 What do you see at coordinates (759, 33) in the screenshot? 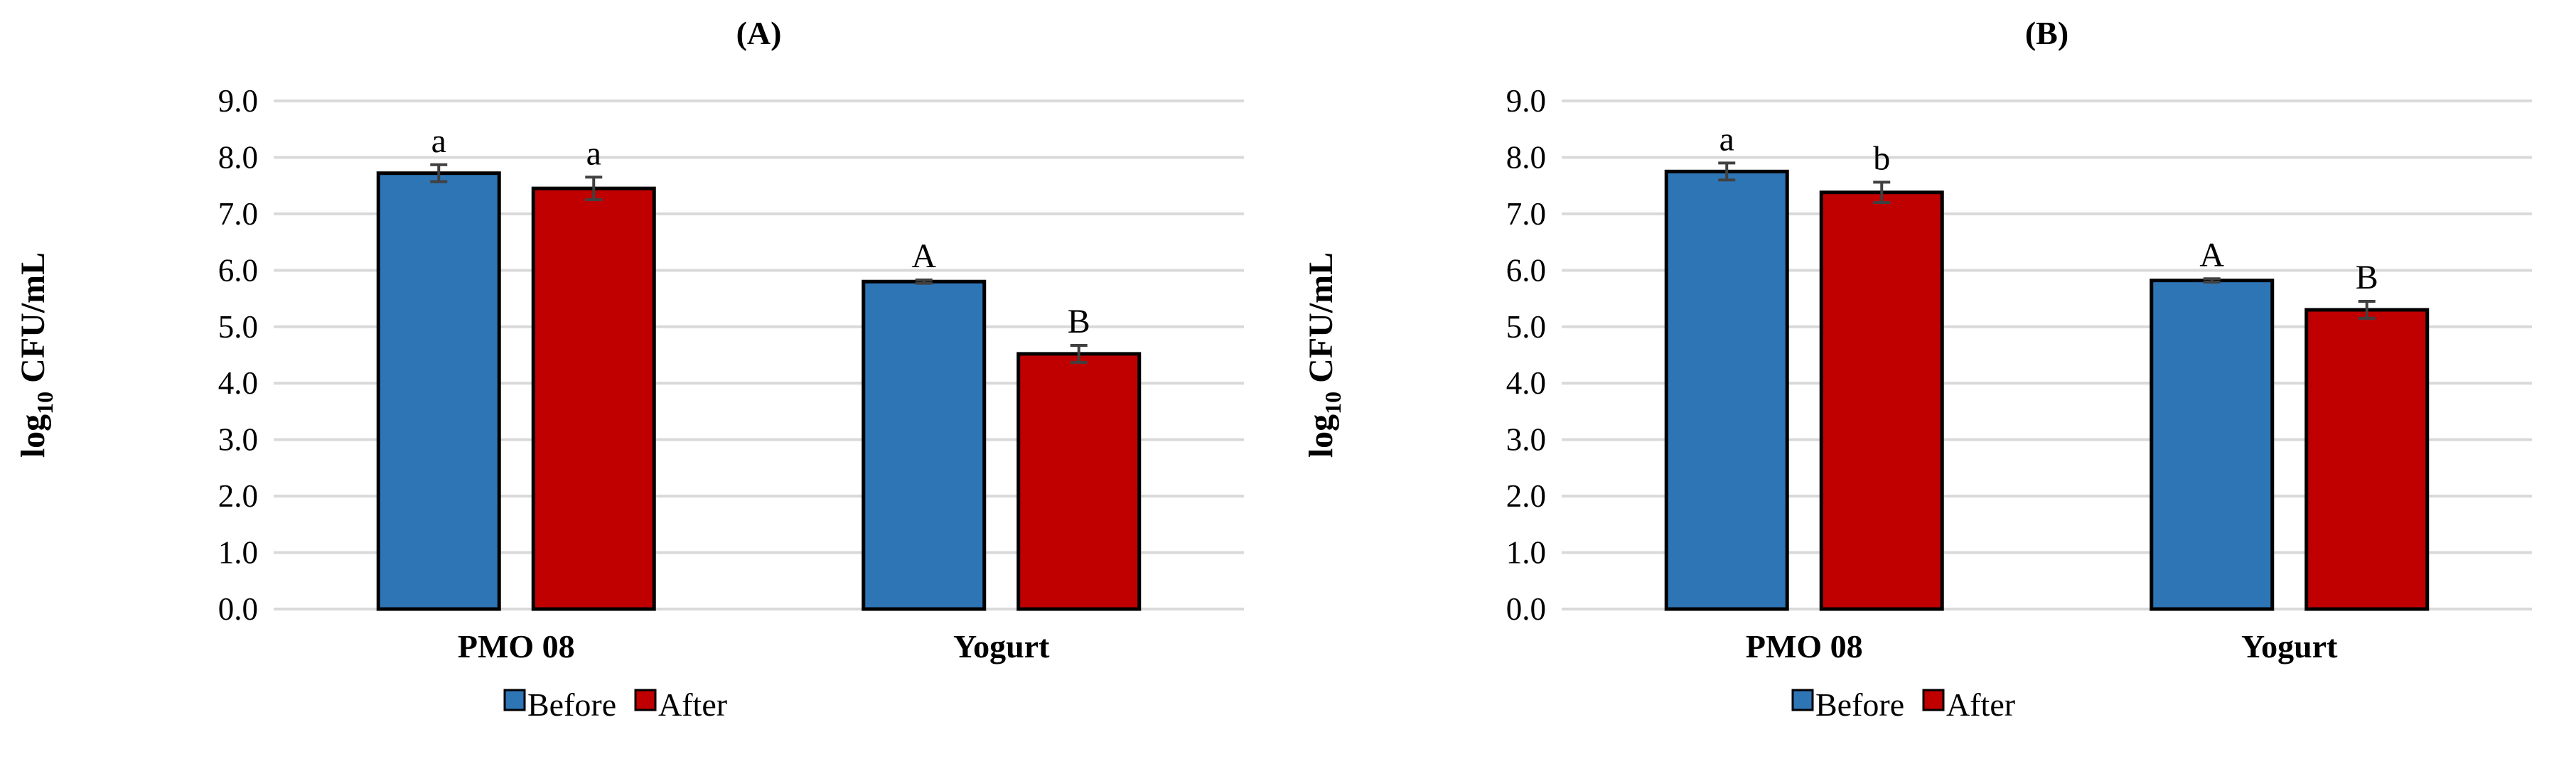
I see `chart-title: (A)` at bounding box center [759, 33].